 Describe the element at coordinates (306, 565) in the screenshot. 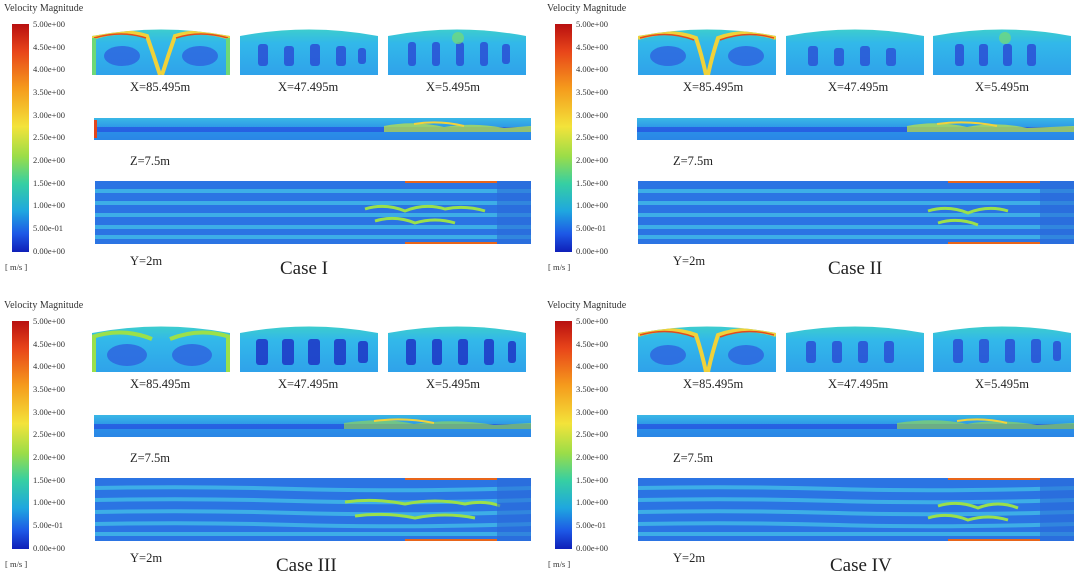

I see `case-title: Case III` at that location.